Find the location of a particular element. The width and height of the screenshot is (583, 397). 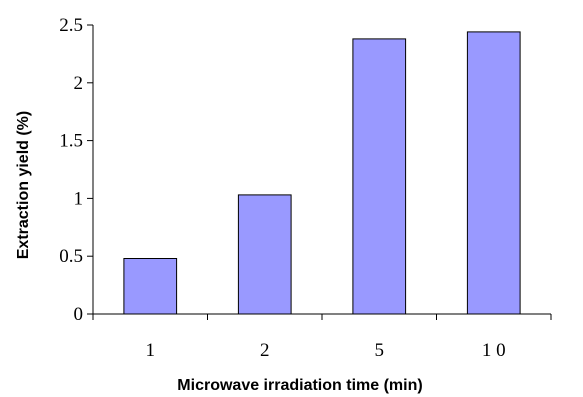

x-tick-label: 5 is located at coordinates (380, 350).